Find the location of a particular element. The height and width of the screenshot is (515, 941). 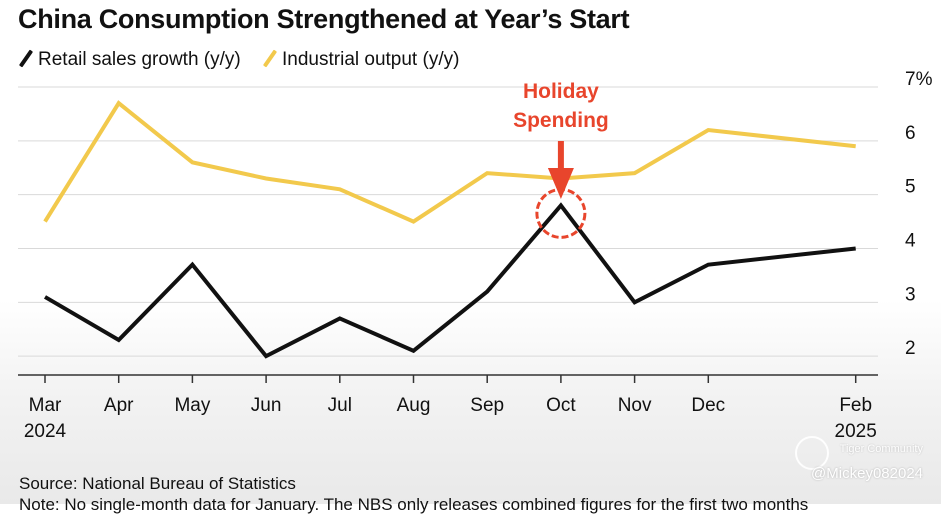

source-note: Source: National Bureau of Statistics is located at coordinates (157, 483).